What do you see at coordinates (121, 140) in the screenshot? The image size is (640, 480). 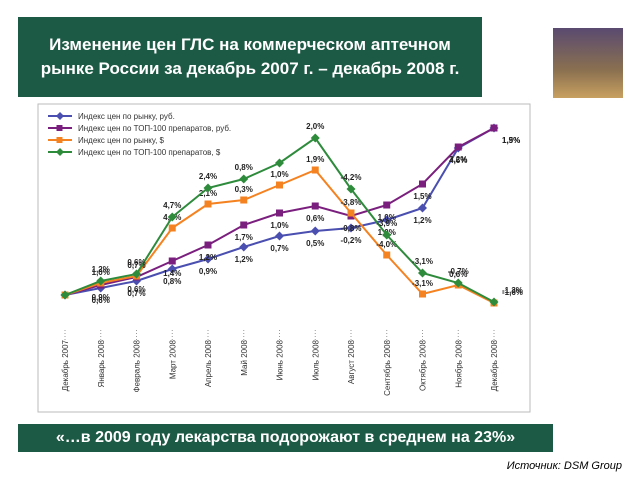 I see `legend-label: Индекс цен по рынку, $` at bounding box center [121, 140].